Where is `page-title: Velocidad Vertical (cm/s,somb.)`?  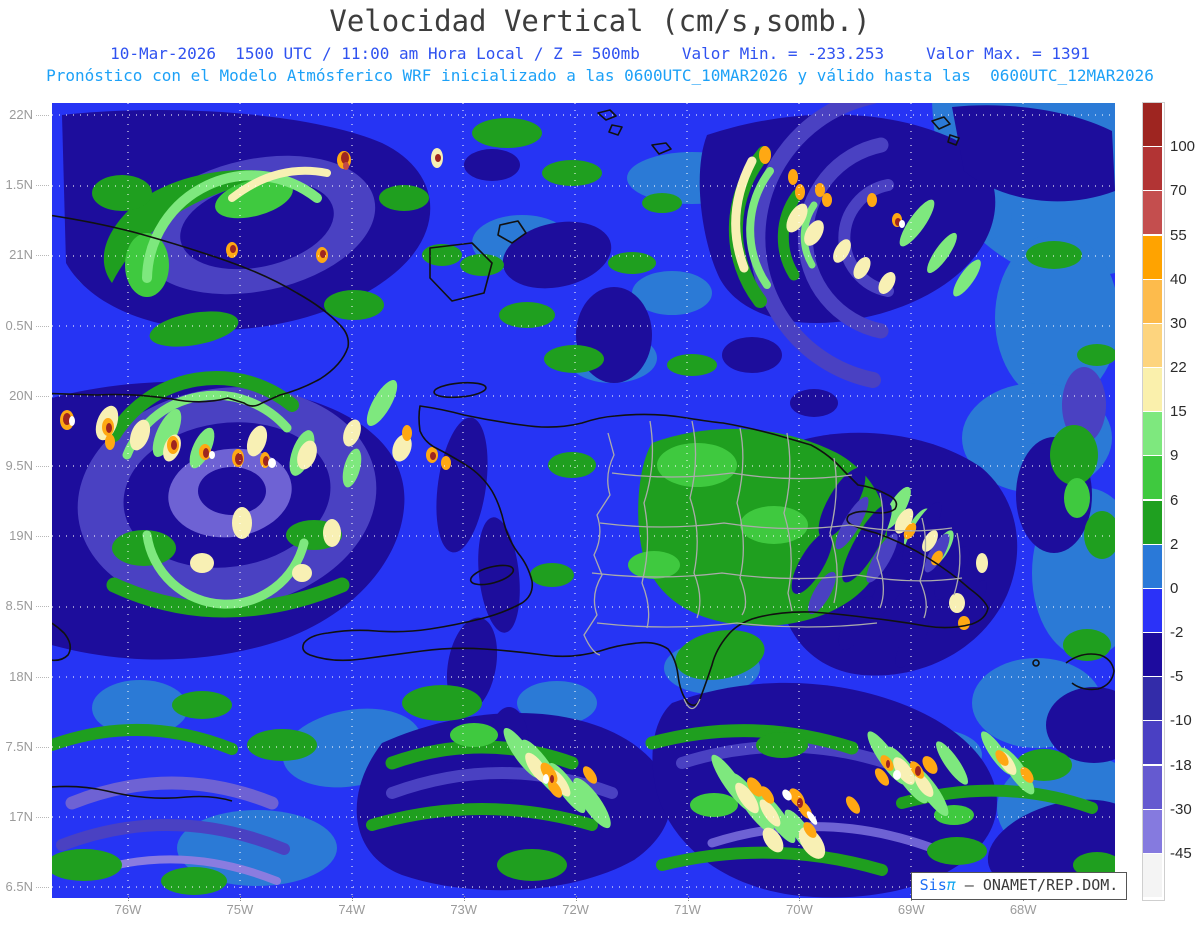 page-title: Velocidad Vertical (cm/s,somb.) is located at coordinates (600, 21).